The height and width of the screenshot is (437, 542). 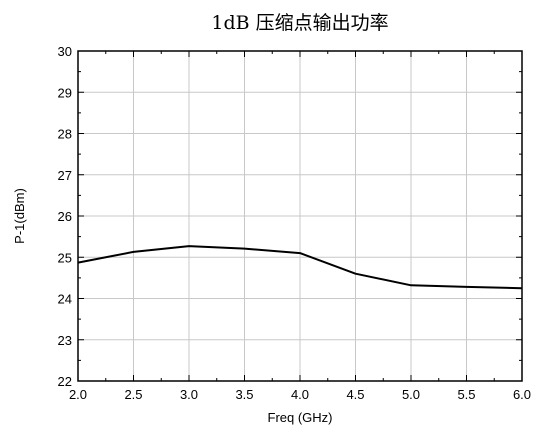 What do you see at coordinates (65, 51) in the screenshot?
I see `y-tick-label: 30` at bounding box center [65, 51].